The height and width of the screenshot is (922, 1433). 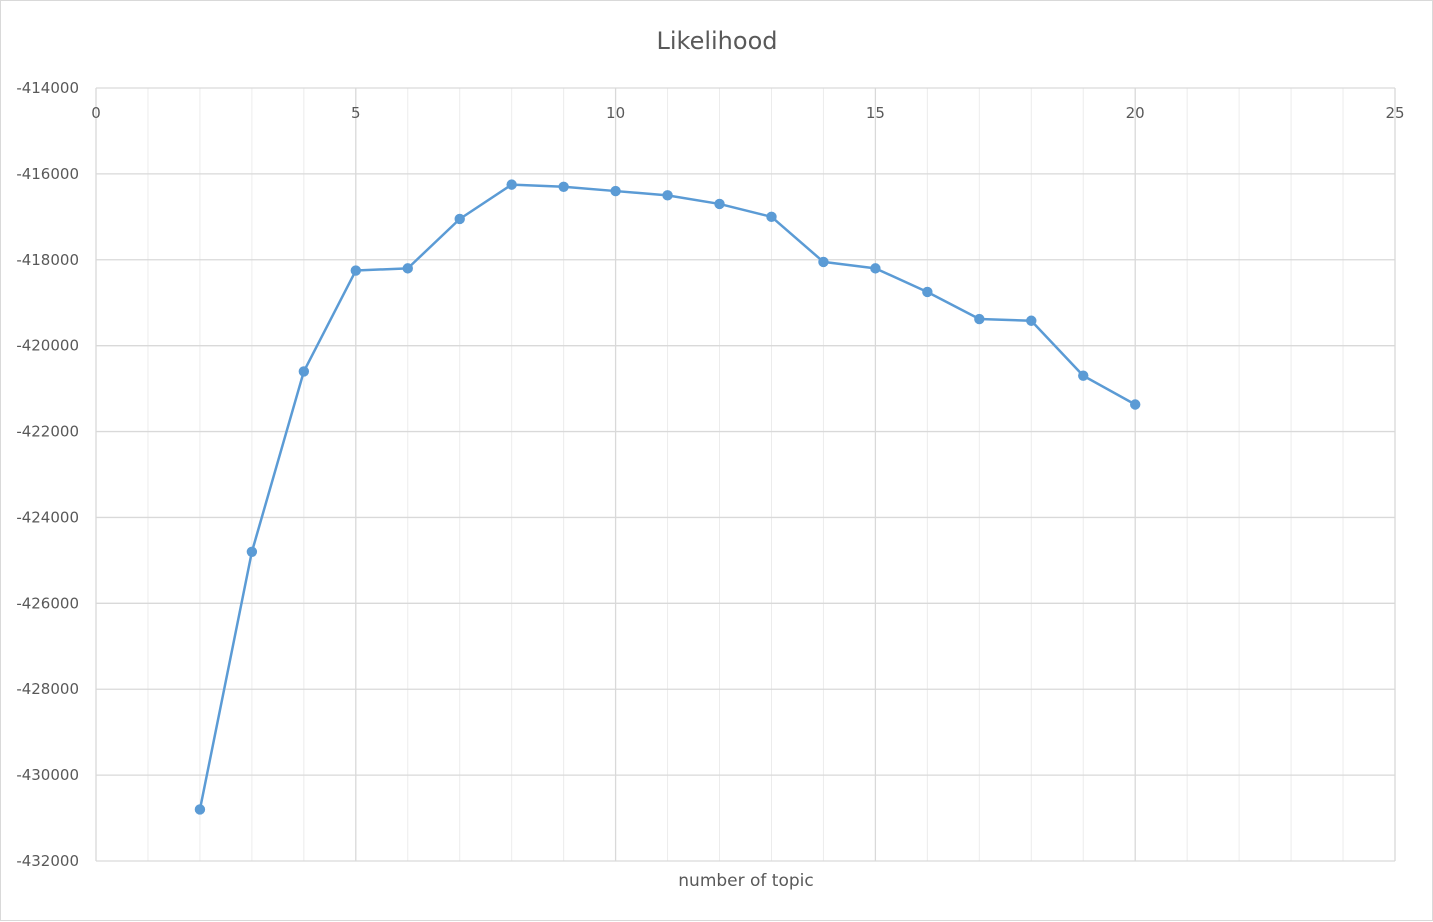 What do you see at coordinates (47, 260) in the screenshot?
I see `y-tick-label: -418000` at bounding box center [47, 260].